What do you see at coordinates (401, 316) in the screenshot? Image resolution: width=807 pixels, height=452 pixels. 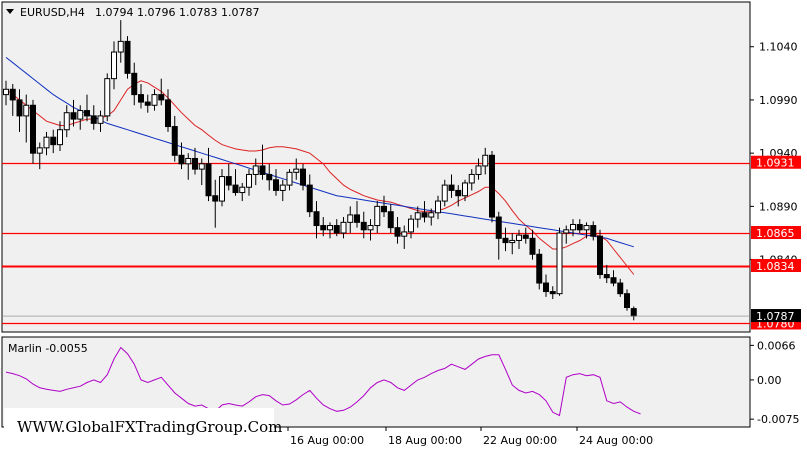 I see `current-price-label: 1.0787` at bounding box center [401, 316].